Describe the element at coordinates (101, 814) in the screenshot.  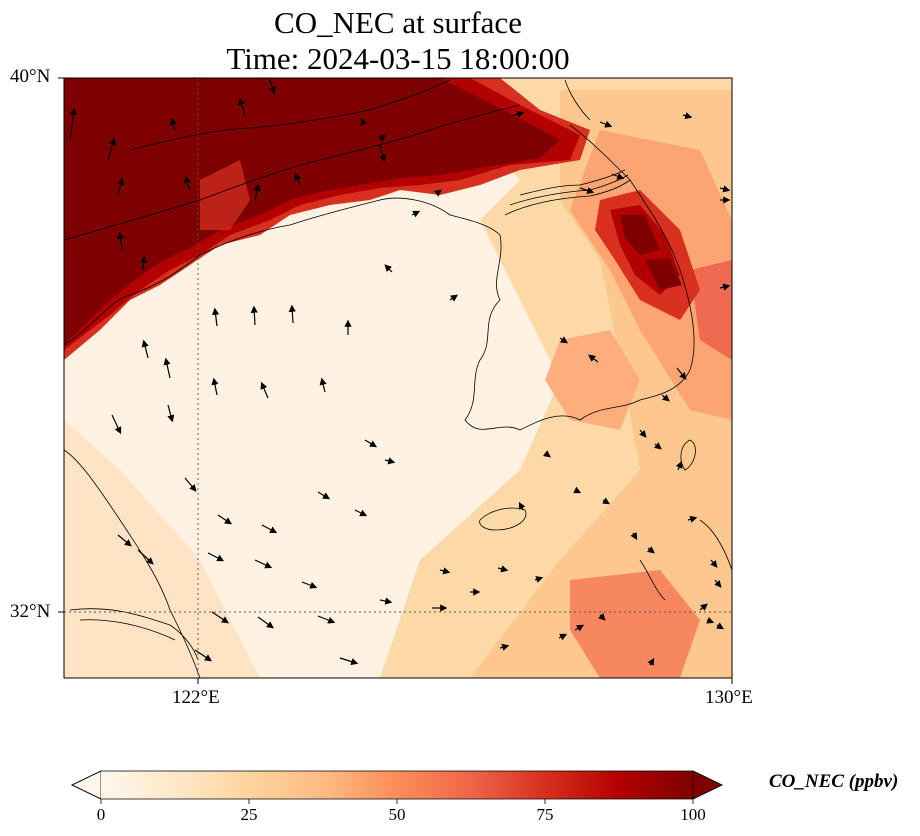
I see `colorbar-tick-0: 0` at that location.